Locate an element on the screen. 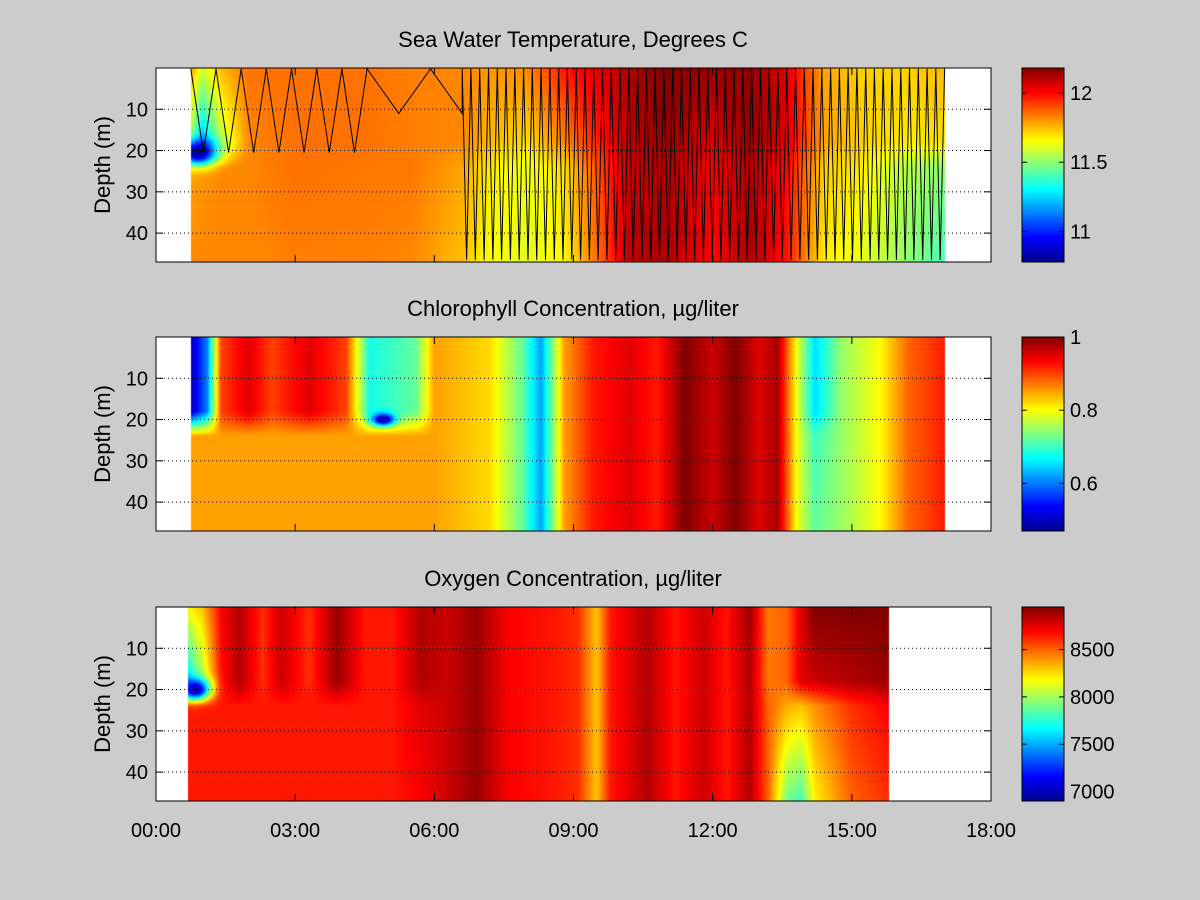  panel-title: Sea Water Temperature, Degrees C is located at coordinates (573, 39).